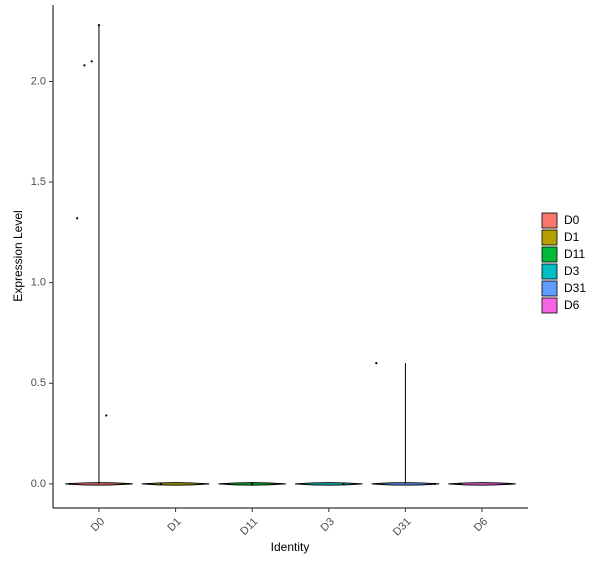  I want to click on y-tick-label: 1.0, so click(38, 283).